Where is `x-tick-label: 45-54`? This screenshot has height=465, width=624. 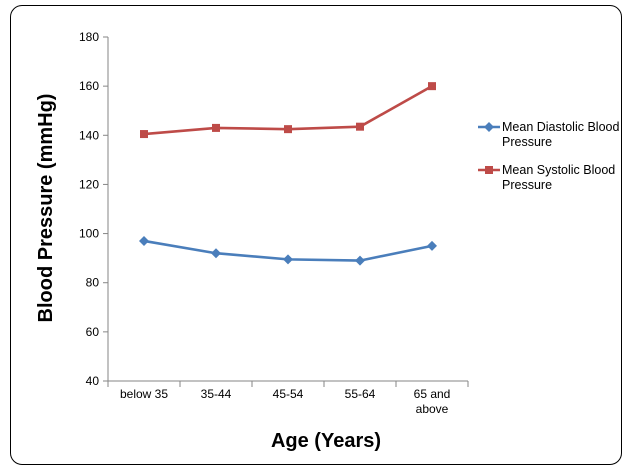
x-tick-label: 45-54 is located at coordinates (288, 394).